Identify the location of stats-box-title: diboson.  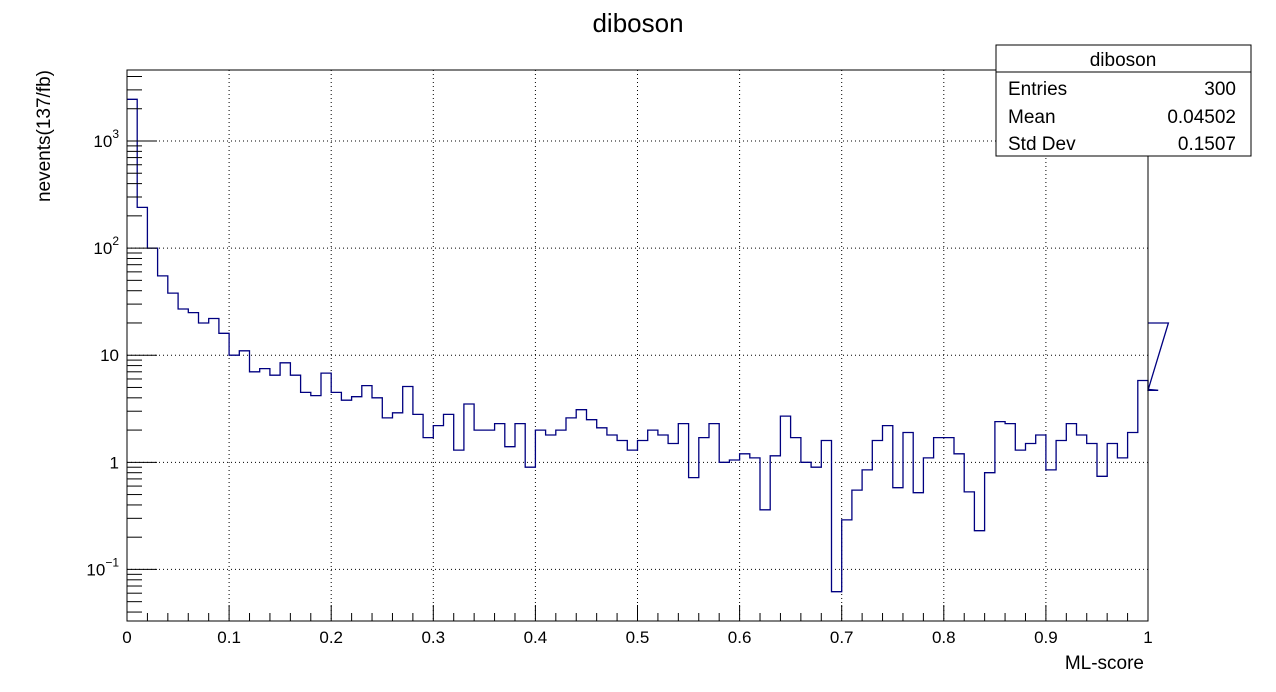
(1123, 60).